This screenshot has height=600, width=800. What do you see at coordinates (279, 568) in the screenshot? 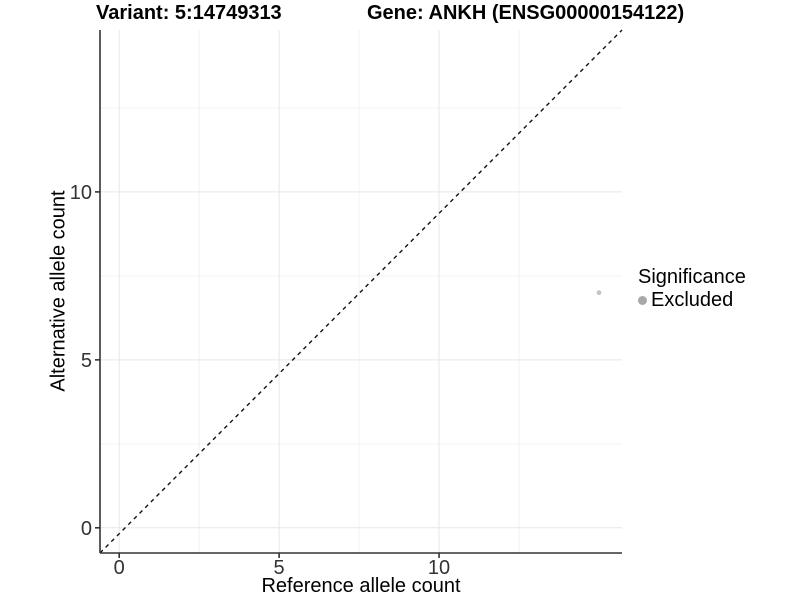
I see `x-tick-label: 5` at bounding box center [279, 568].